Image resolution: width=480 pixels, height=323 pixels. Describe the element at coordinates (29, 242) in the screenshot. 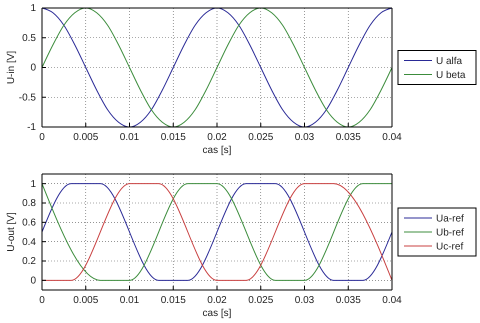

I see `y-tick-label: 0.4` at that location.